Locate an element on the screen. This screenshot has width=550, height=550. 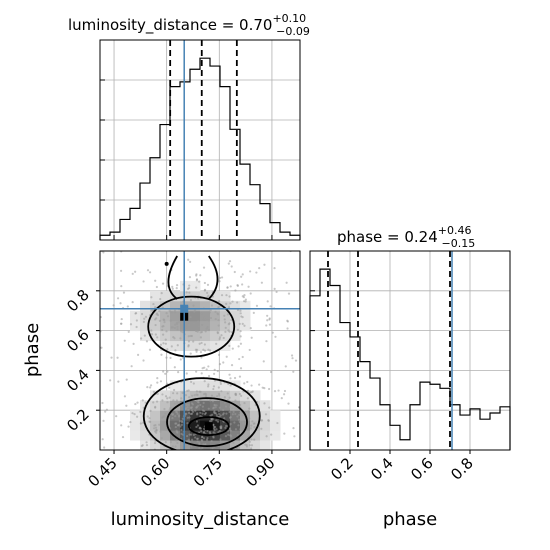
axes-frame is located at coordinates (410, 350).